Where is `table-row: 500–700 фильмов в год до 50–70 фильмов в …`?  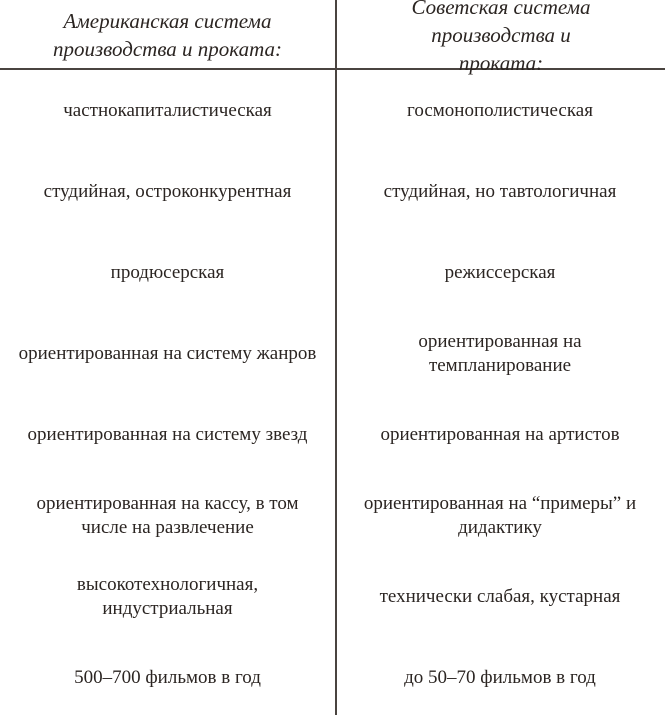 table-row: 500–700 фильмов в год до 50–70 фильмов в … is located at coordinates (332, 677).